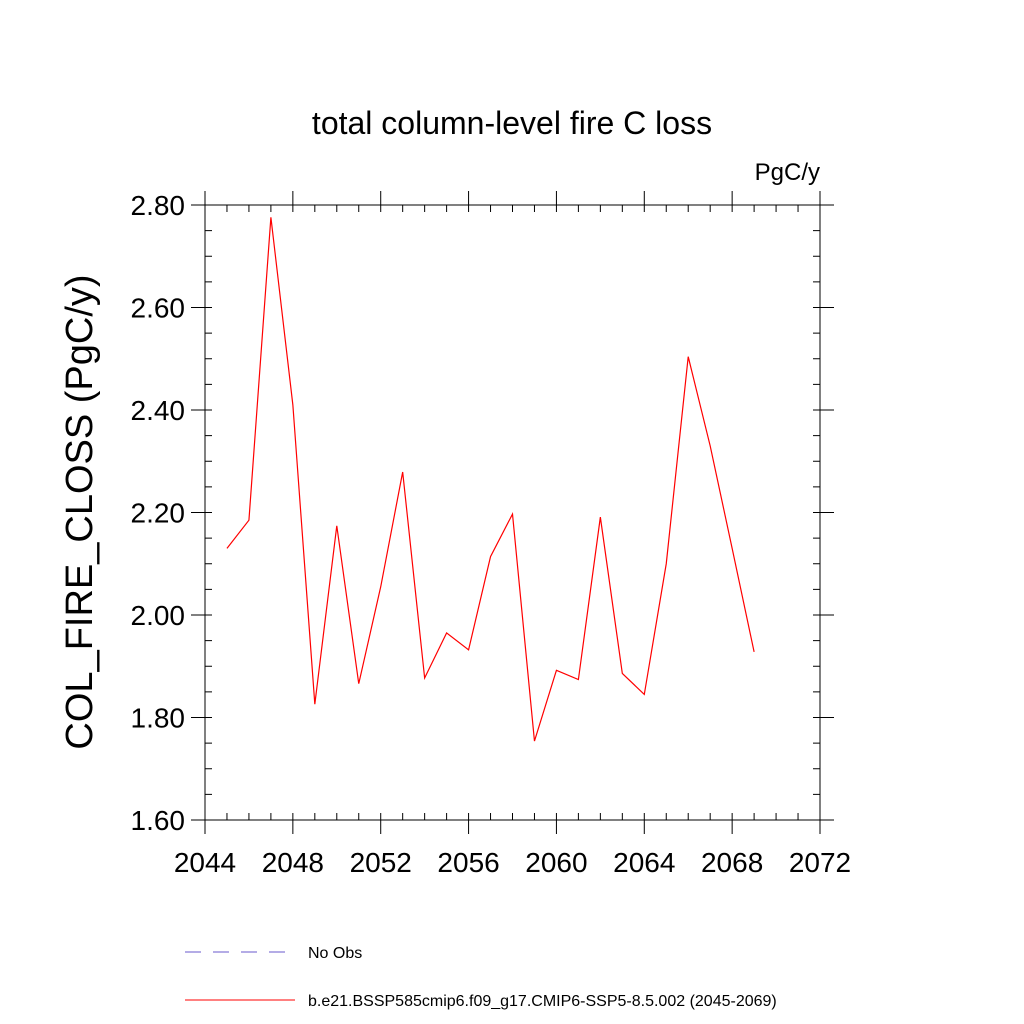  Describe the element at coordinates (732, 862) in the screenshot. I see `x-tick-label: 2068` at that location.